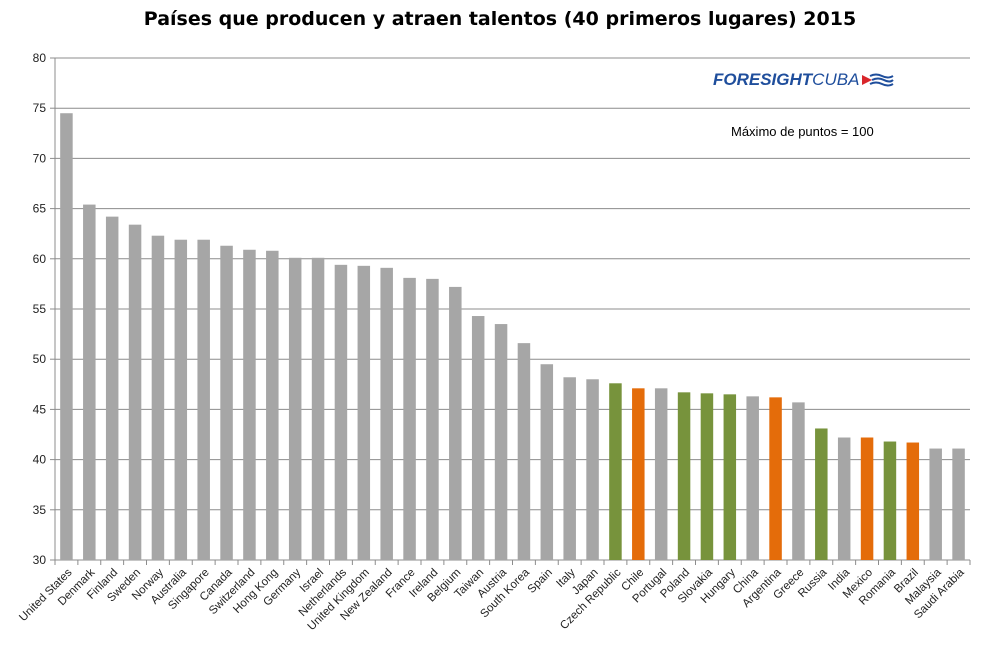  Describe the element at coordinates (40, 560) in the screenshot. I see `y-tick-label: 30` at that location.